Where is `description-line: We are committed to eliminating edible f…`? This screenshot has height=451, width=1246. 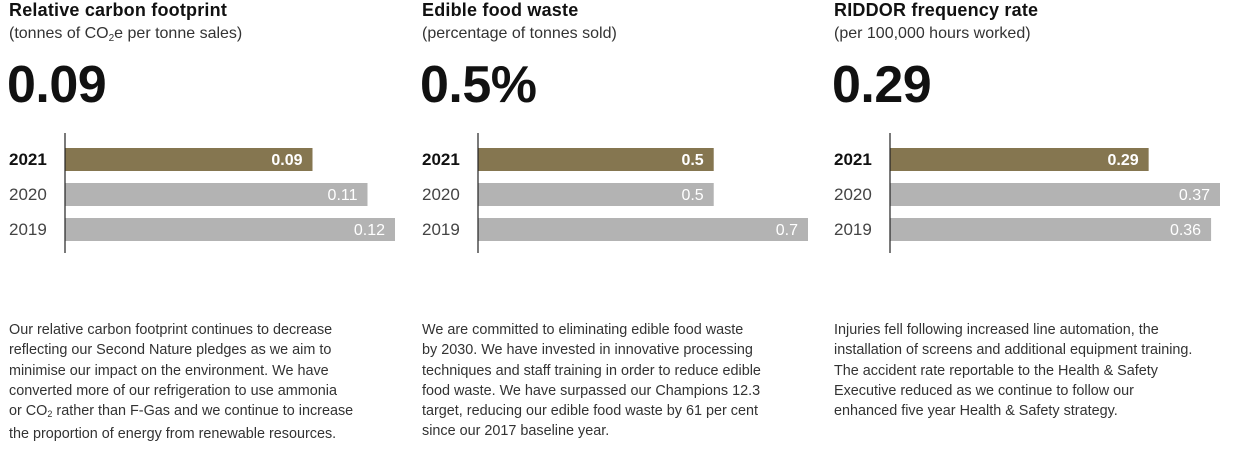
description-line: We are committed to eliminating edible f… is located at coordinates (583, 330).